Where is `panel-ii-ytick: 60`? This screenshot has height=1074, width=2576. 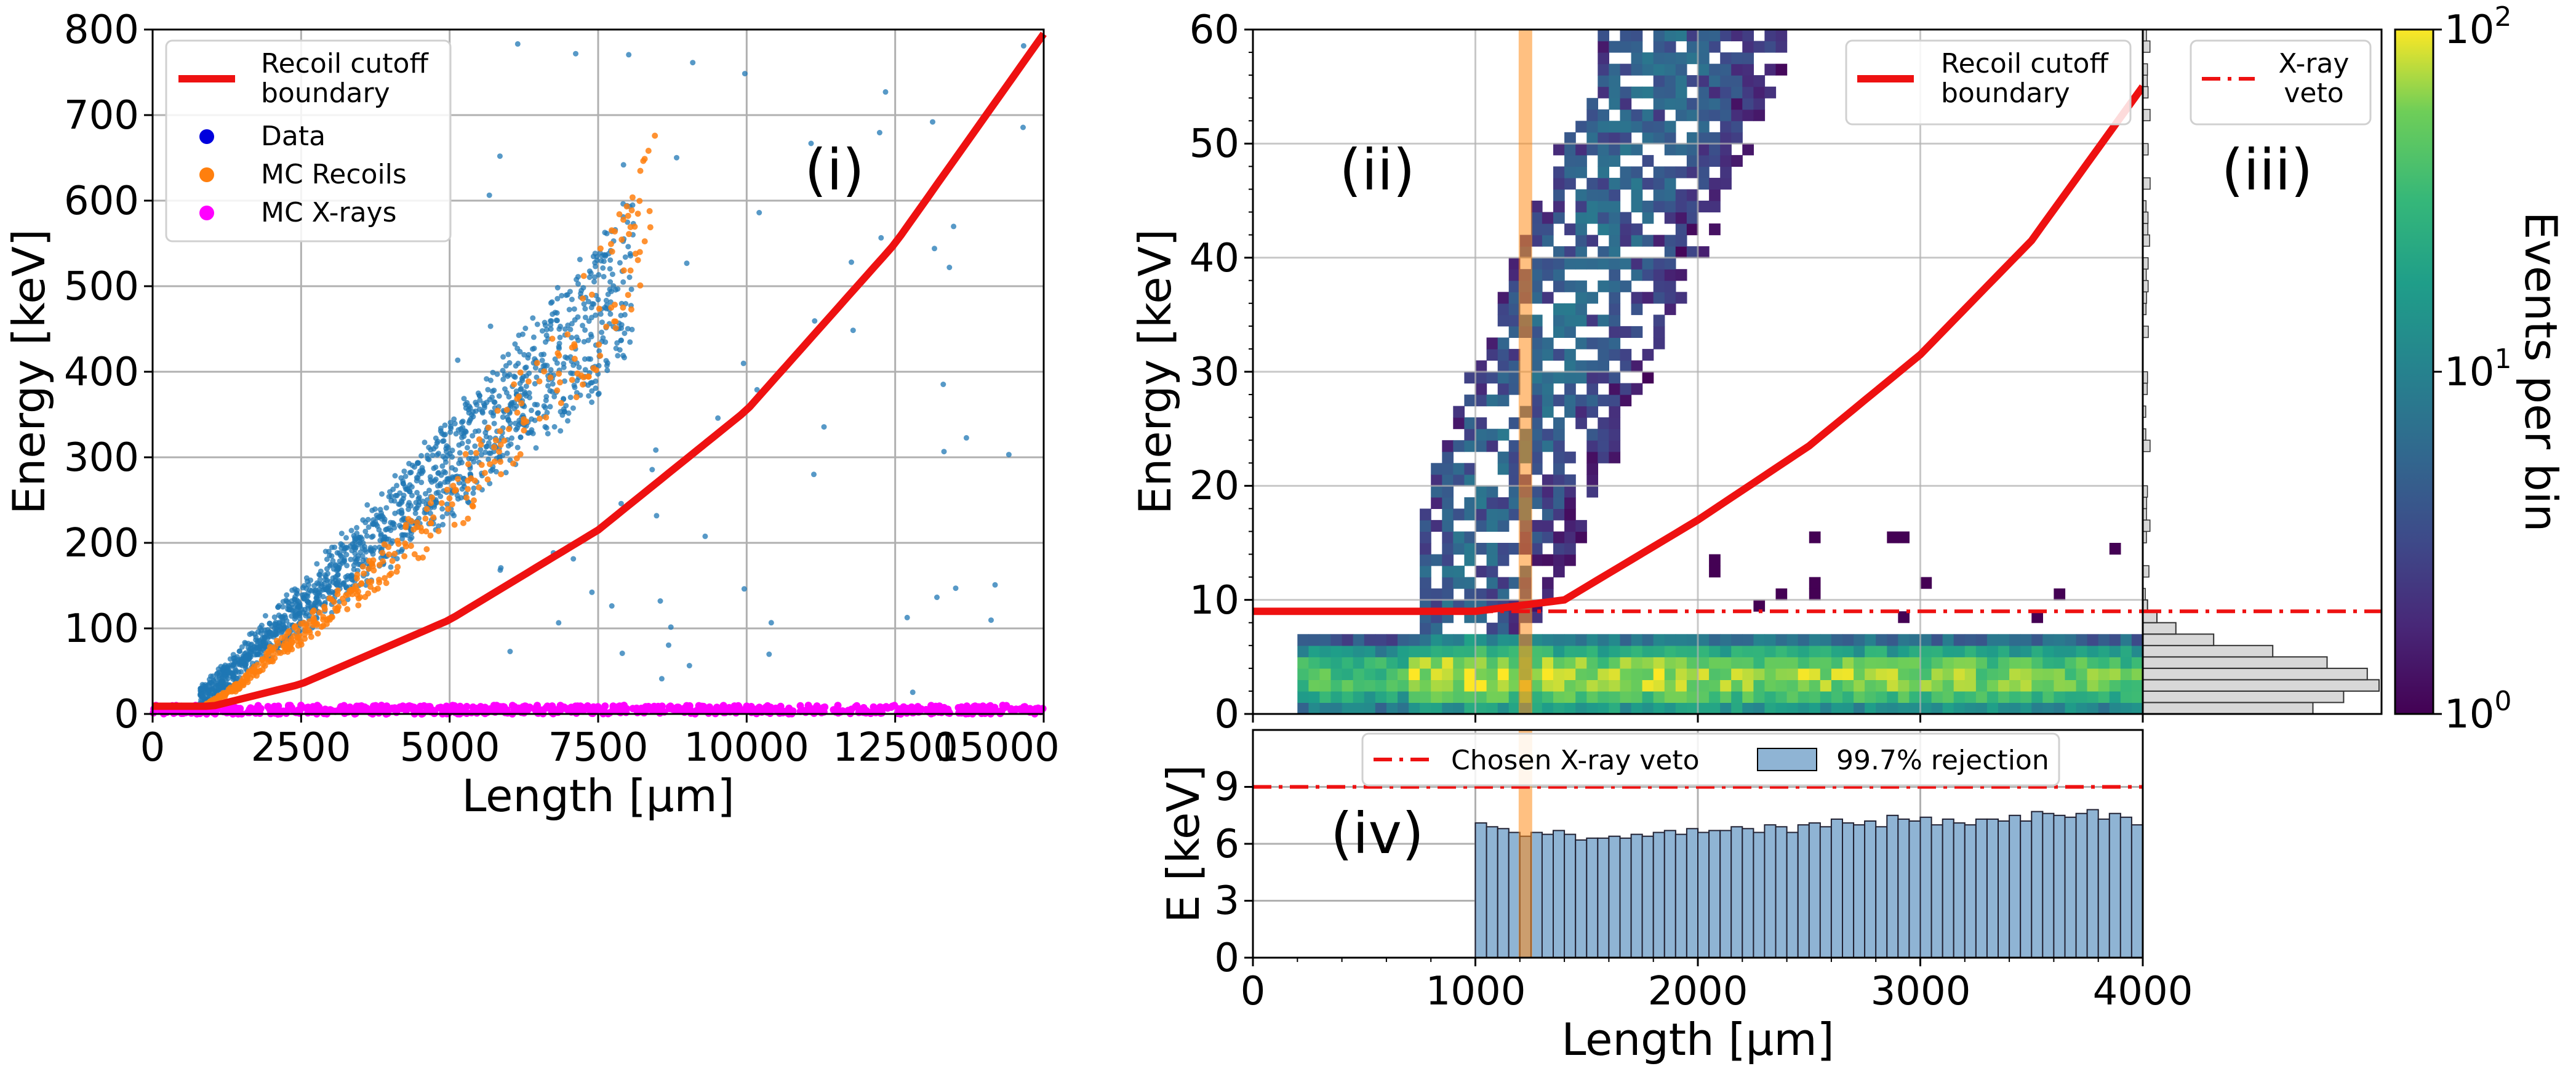 panel-ii-ytick: 60 is located at coordinates (1214, 30).